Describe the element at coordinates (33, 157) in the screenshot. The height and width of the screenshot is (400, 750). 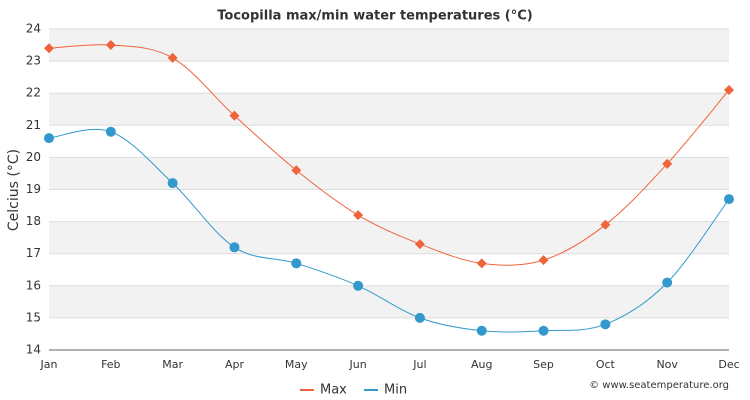
I see `y-tick-label: 20` at that location.